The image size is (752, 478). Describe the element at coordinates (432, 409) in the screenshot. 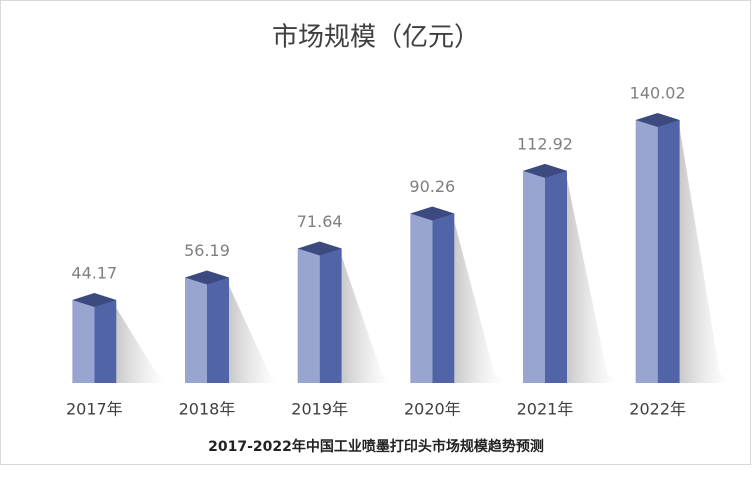

I see `x-tick-label: 2020年` at that location.